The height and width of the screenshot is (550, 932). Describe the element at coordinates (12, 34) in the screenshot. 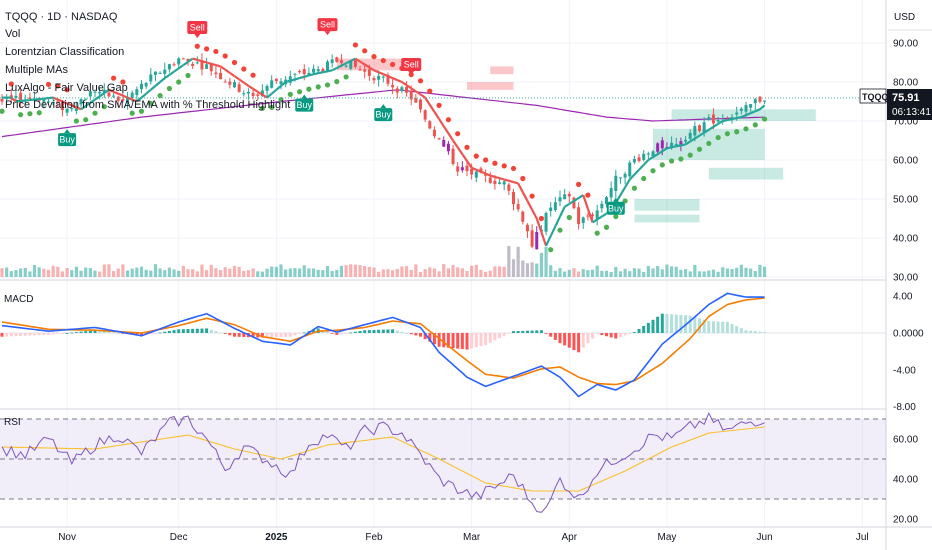

I see `indicator-vol: Vol` at that location.